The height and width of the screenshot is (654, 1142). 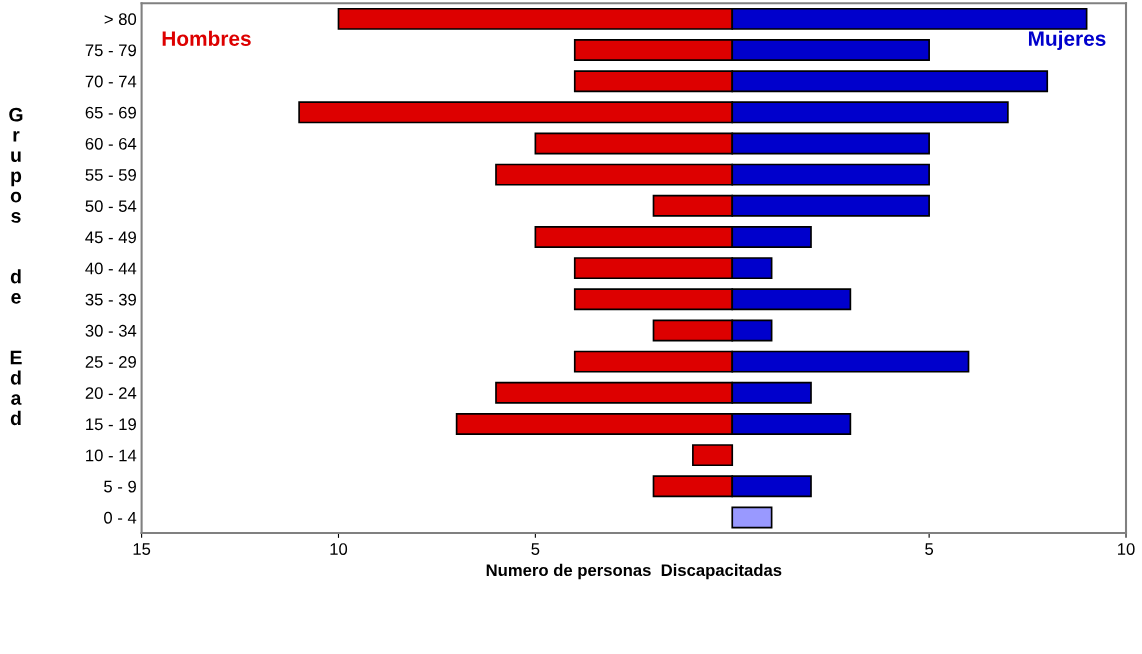 What do you see at coordinates (111, 268) in the screenshot?
I see `y-tick-label: 40 - 44` at bounding box center [111, 268].